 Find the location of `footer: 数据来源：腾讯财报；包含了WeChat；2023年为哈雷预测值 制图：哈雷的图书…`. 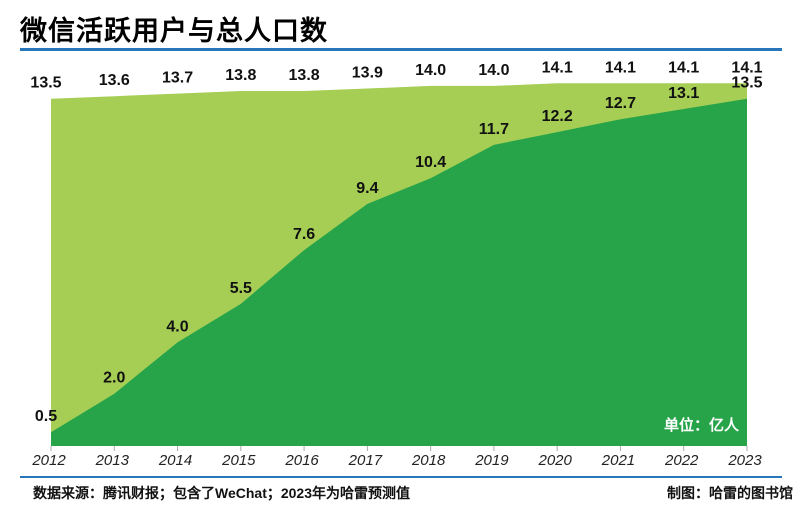

footer: 数据来源：腾讯财报；包含了WeChat；2023年为哈雷预测值 制图：哈雷的图书… is located at coordinates (413, 493).